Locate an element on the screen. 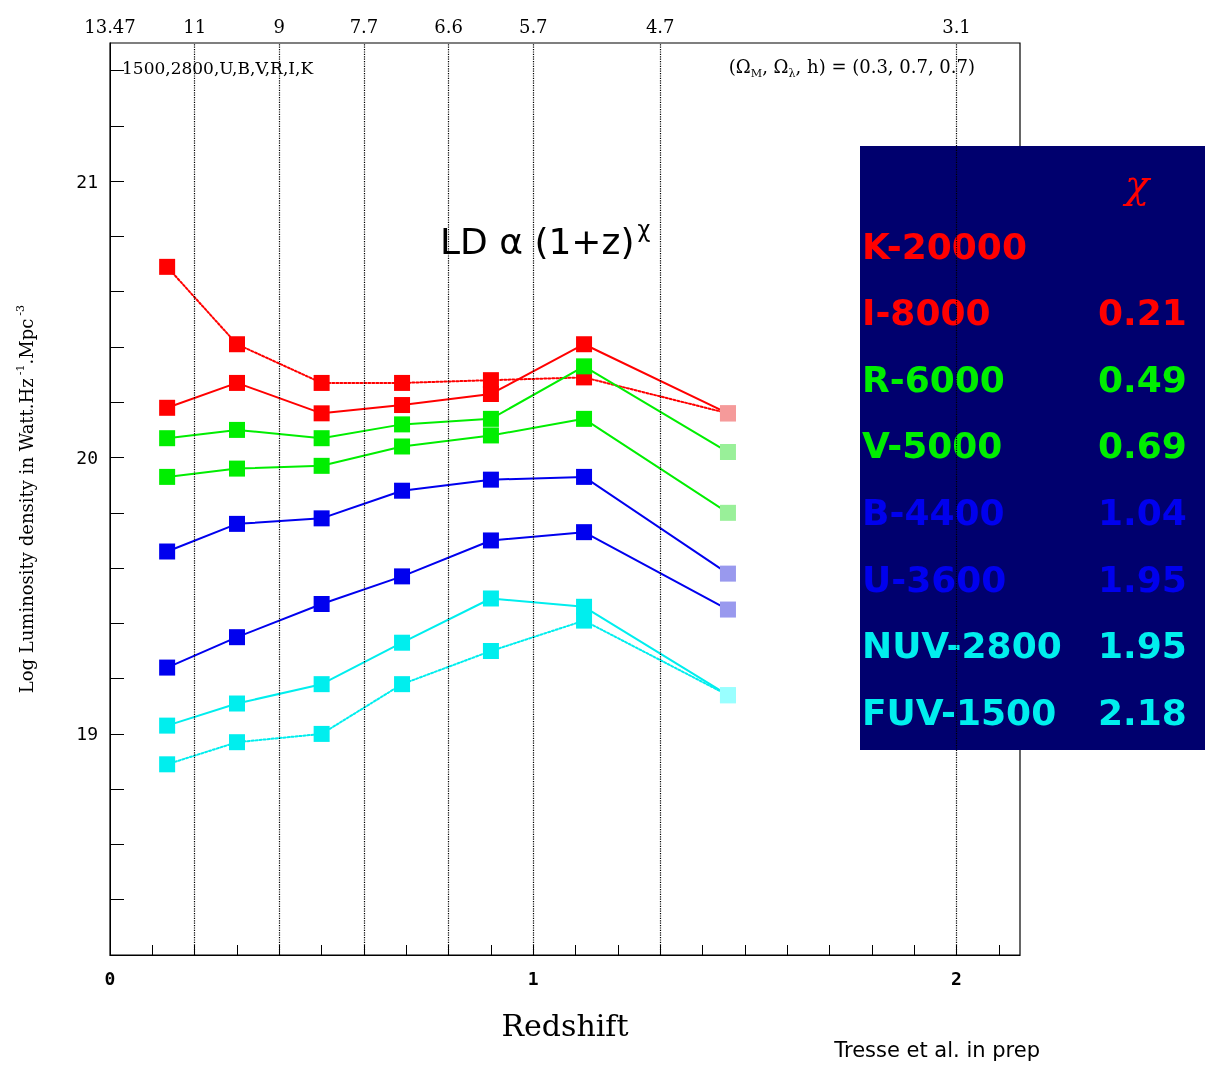  text: 0.21 is located at coordinates (1142, 313).